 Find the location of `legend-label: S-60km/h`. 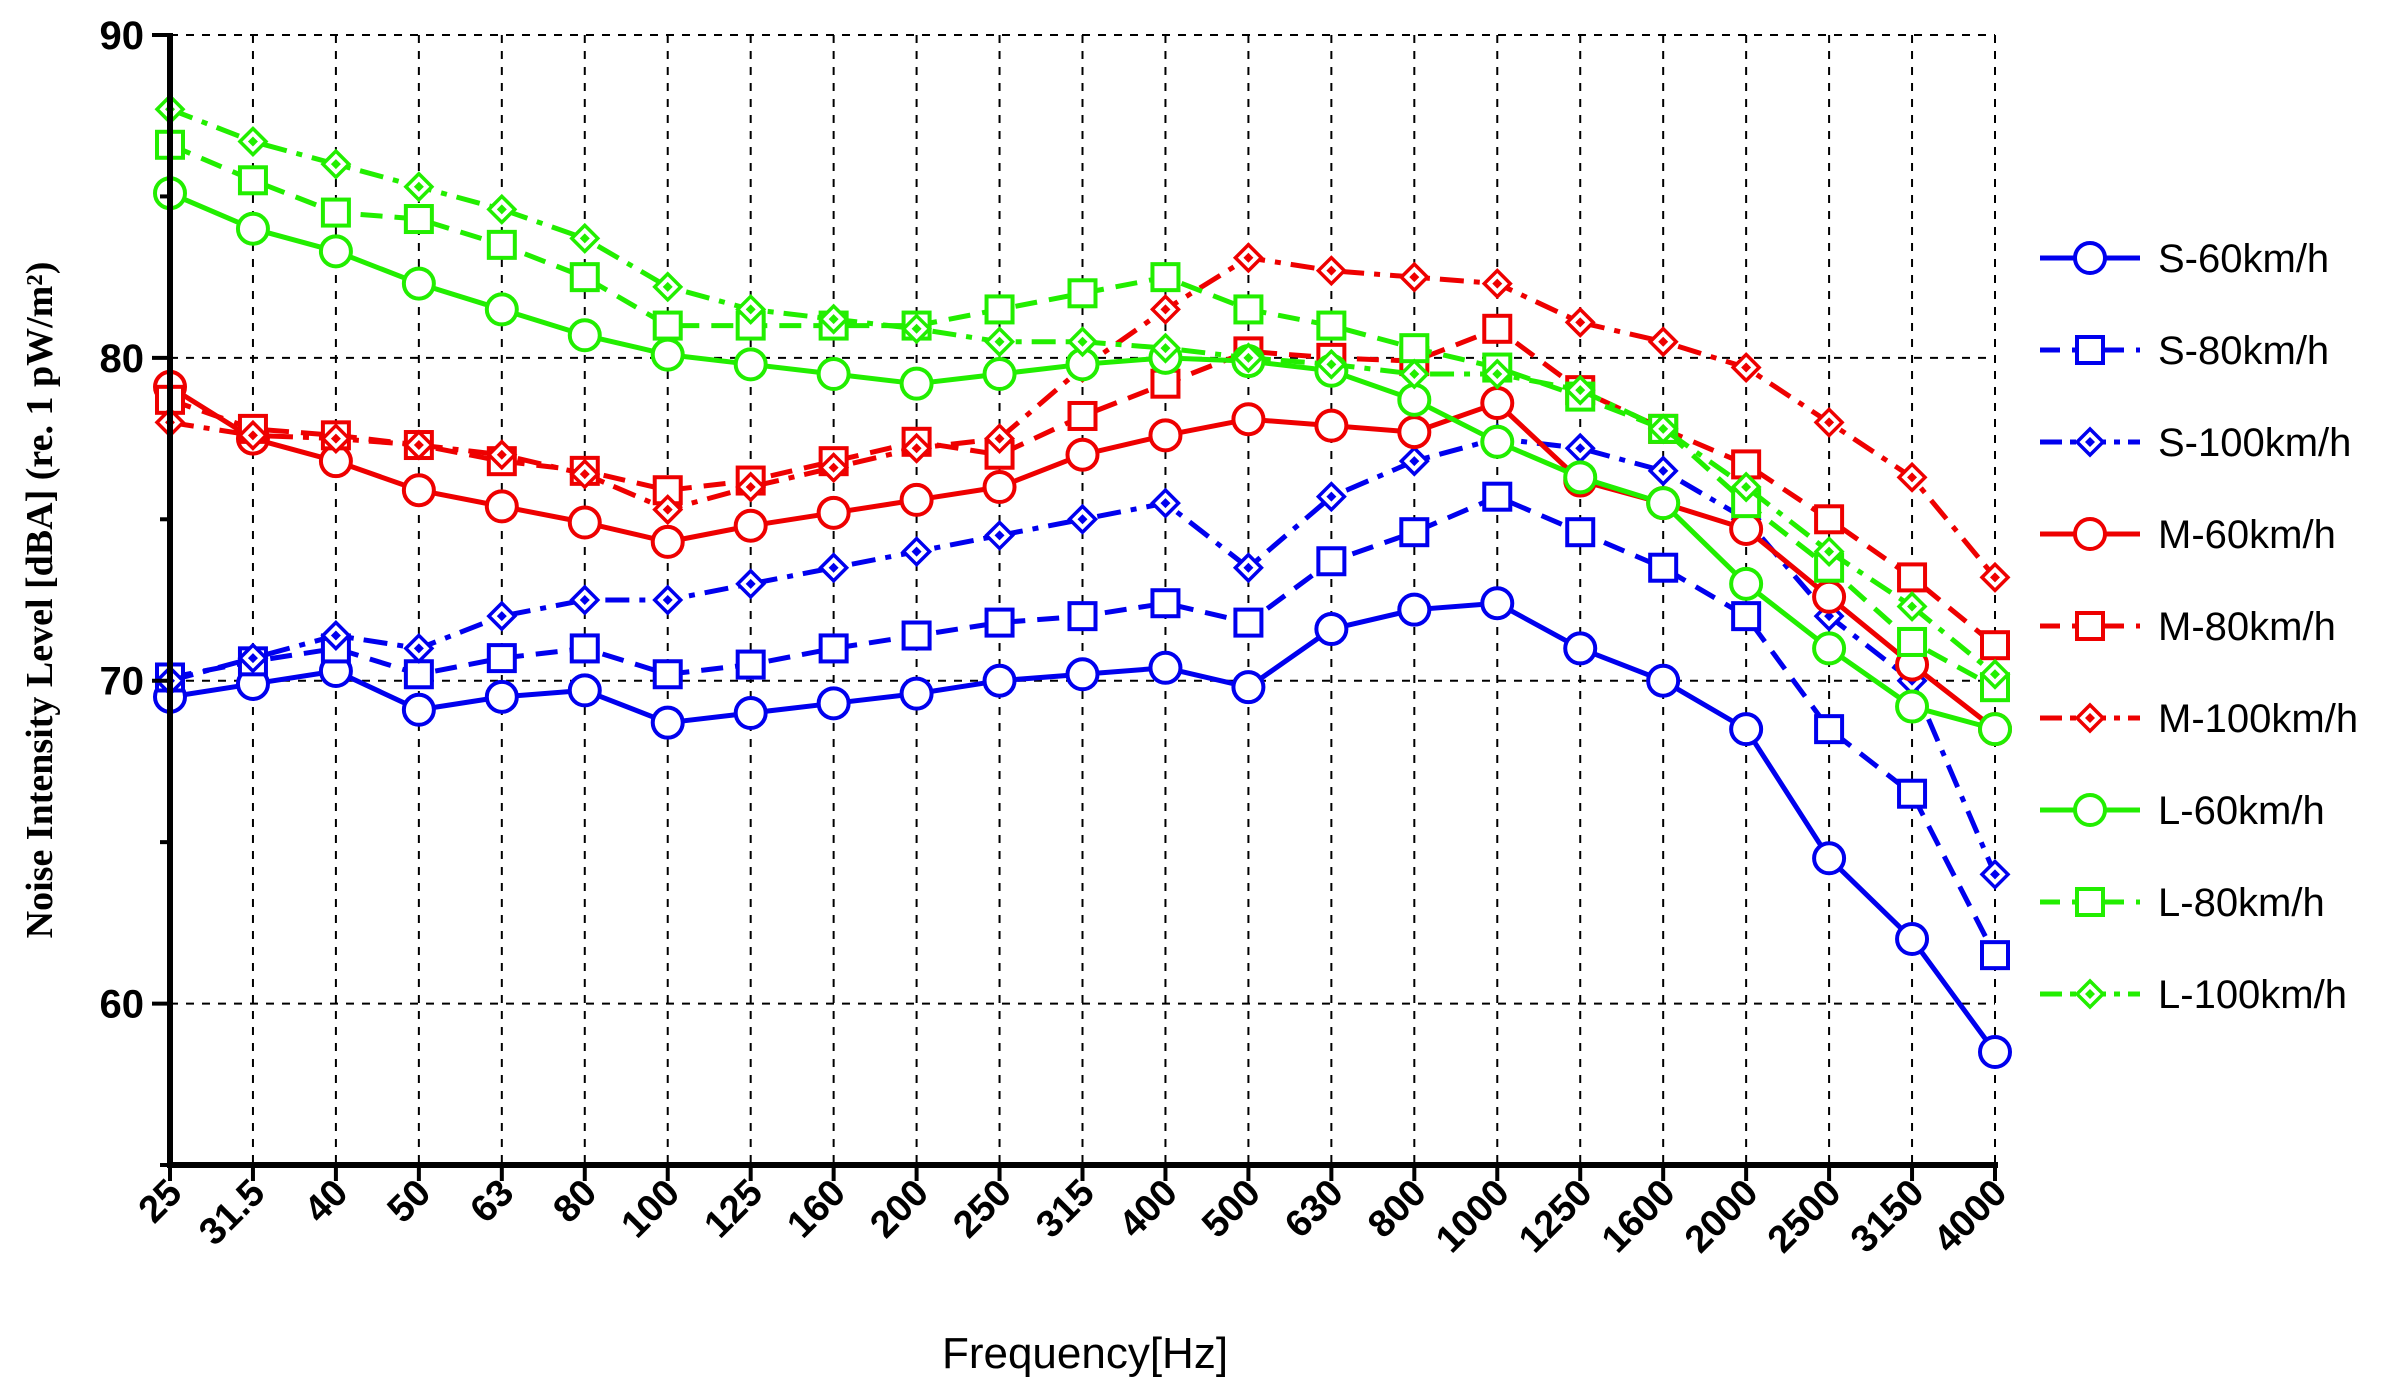

legend-label: S-60km/h is located at coordinates (2243, 259).